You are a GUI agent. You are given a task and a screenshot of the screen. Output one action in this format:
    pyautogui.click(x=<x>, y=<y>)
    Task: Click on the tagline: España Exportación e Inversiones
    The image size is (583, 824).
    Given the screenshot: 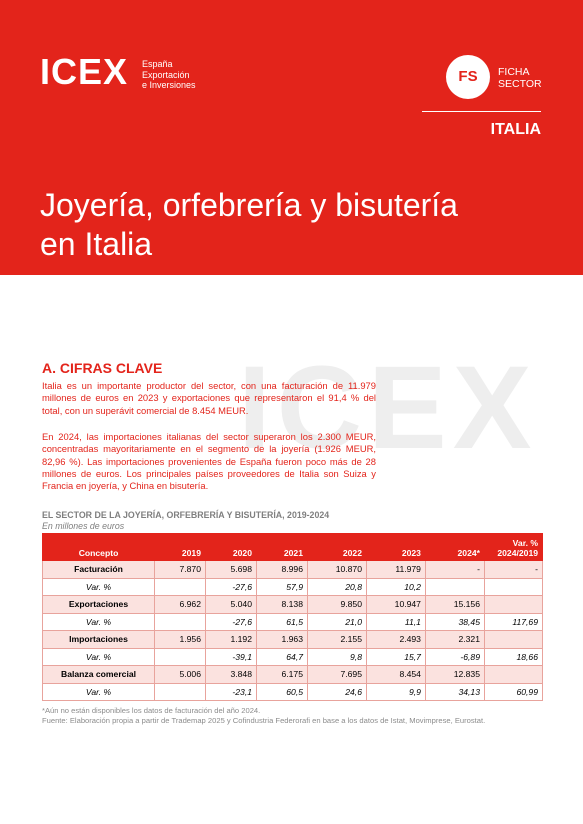 What is the action you would take?
    pyautogui.click(x=169, y=75)
    